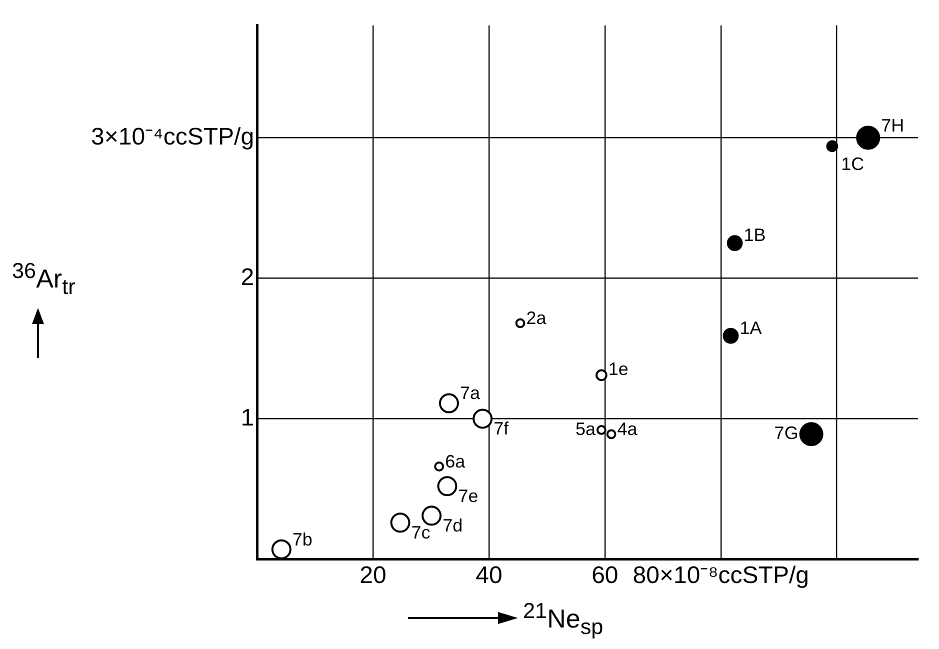 The image size is (939, 649). I want to click on annotation: 7c, so click(420, 532).